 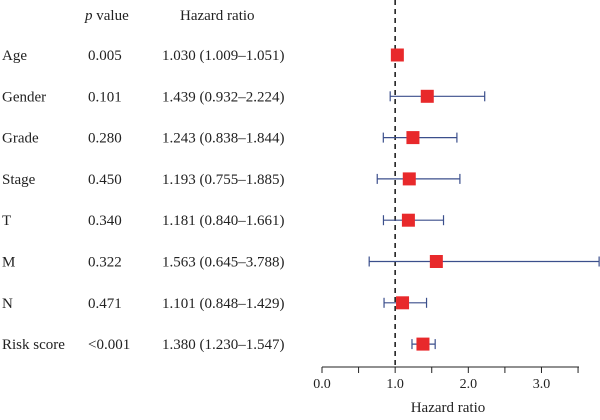 What do you see at coordinates (6, 221) in the screenshot?
I see `variable-label: T` at bounding box center [6, 221].